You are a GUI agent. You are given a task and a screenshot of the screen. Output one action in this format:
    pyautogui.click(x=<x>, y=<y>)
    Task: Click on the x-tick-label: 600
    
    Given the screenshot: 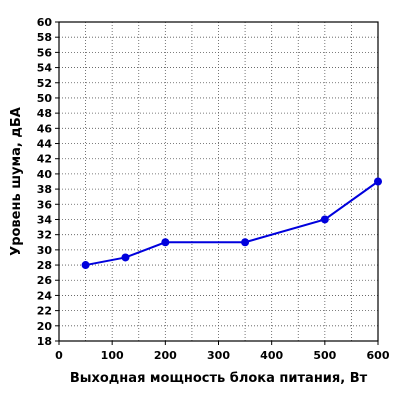 What is the action you would take?
    pyautogui.click(x=378, y=355)
    